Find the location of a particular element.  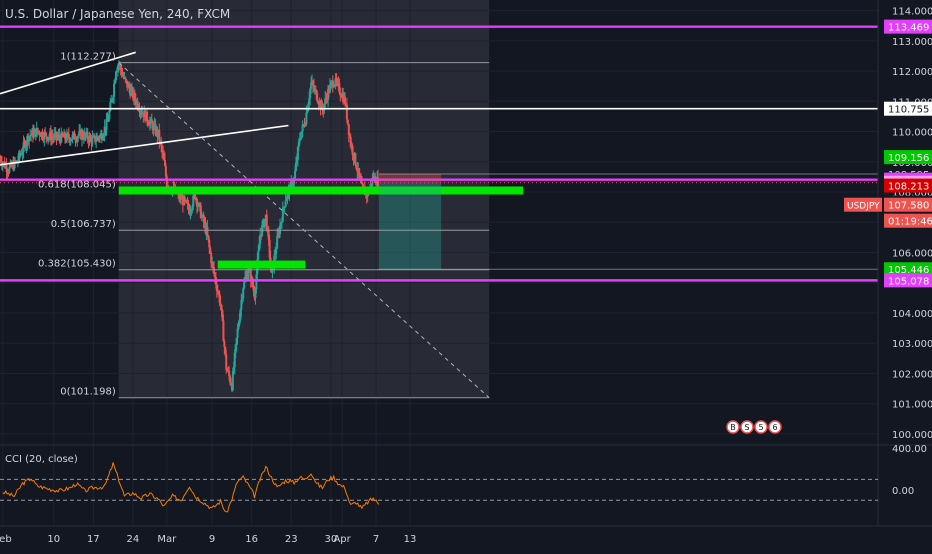

time-tick-13: 13 is located at coordinates (410, 539).